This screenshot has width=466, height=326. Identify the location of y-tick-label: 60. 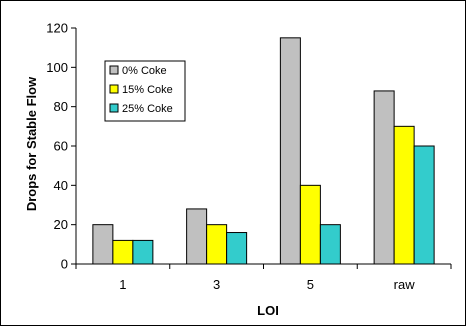
(61, 146).